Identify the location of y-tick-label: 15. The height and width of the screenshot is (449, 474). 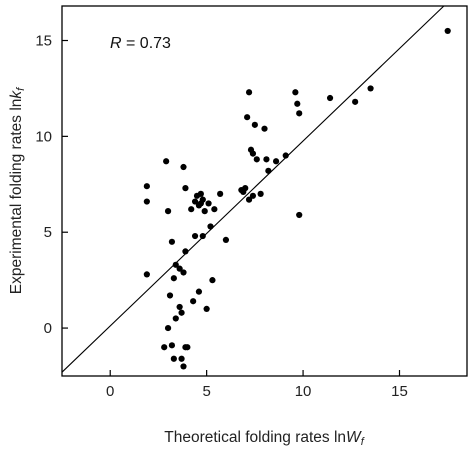
(43, 41).